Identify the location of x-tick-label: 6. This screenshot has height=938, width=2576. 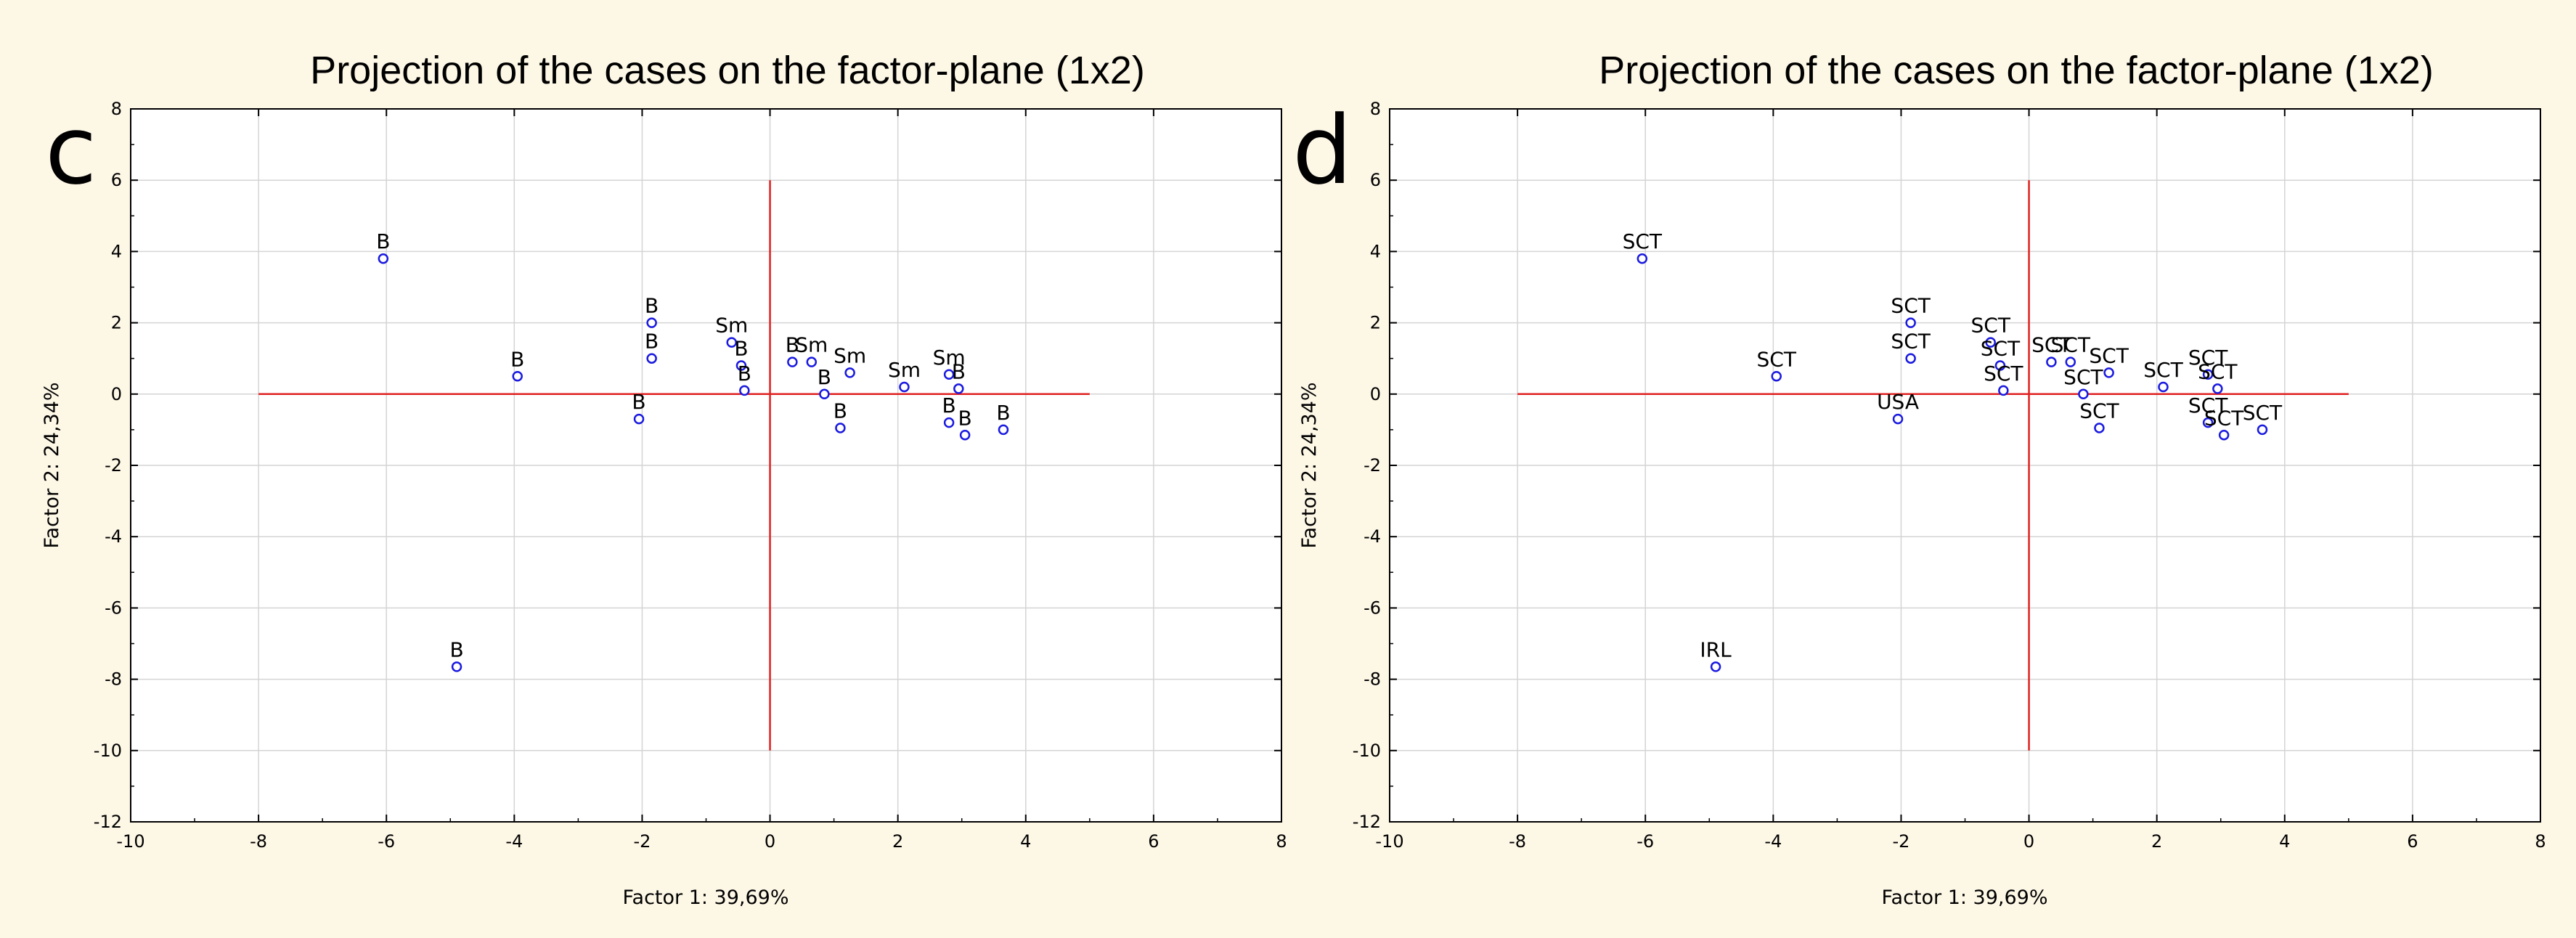
(1153, 842).